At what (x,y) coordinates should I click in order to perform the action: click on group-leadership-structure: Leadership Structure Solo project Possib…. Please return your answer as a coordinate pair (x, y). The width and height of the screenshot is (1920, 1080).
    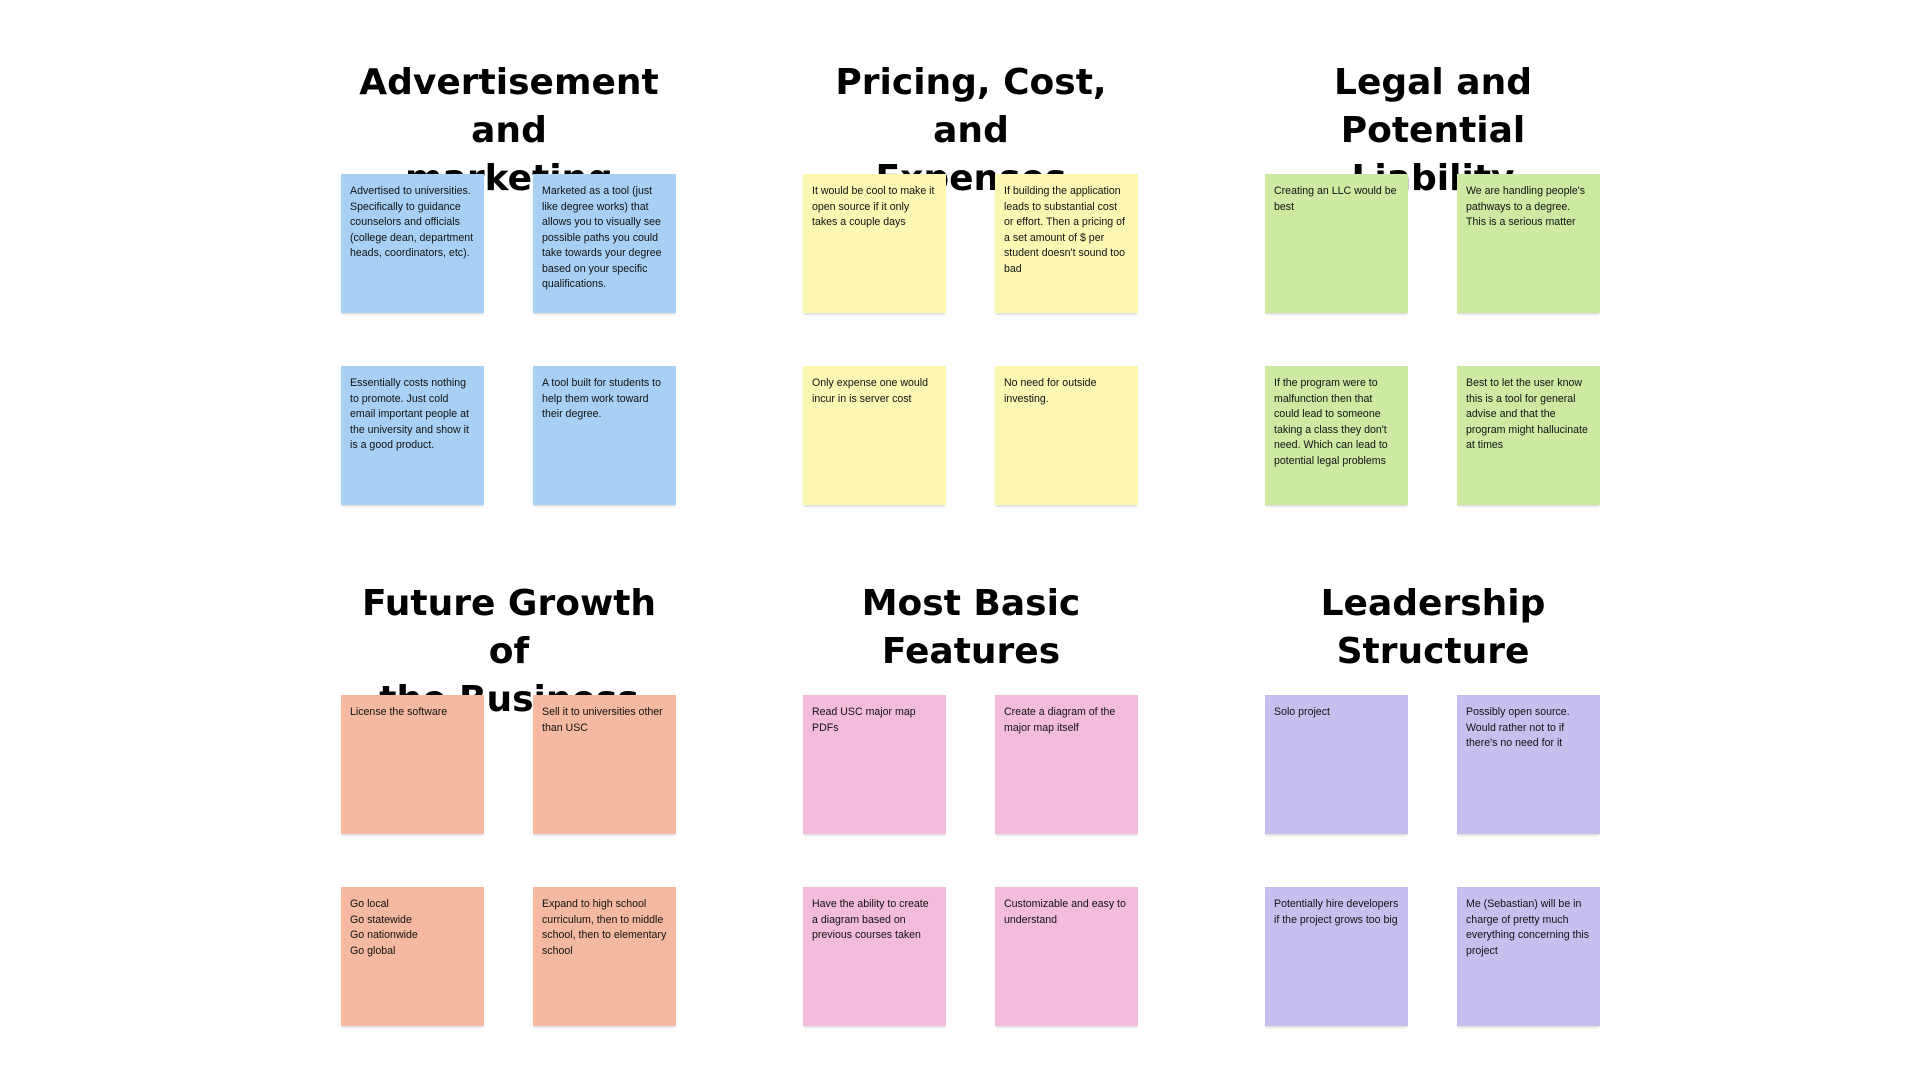
    Looking at the image, I should click on (1433, 803).